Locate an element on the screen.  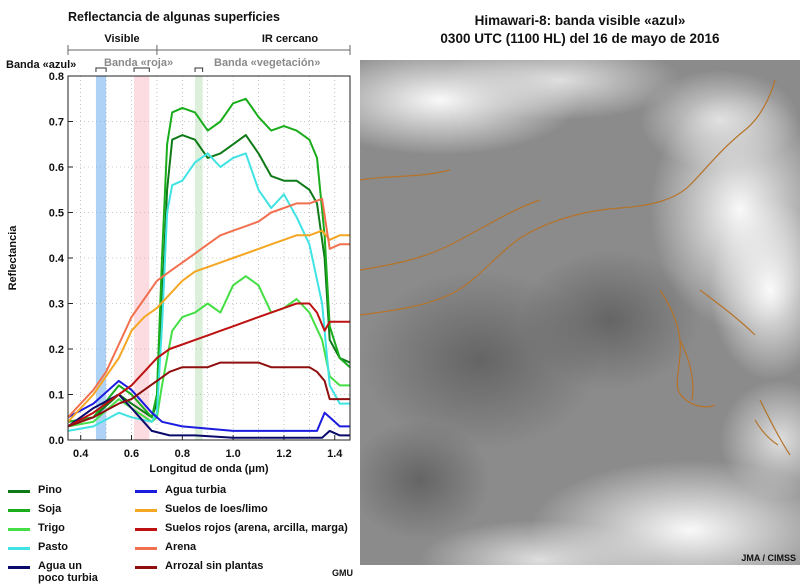
legend-label: Arena is located at coordinates (181, 547).